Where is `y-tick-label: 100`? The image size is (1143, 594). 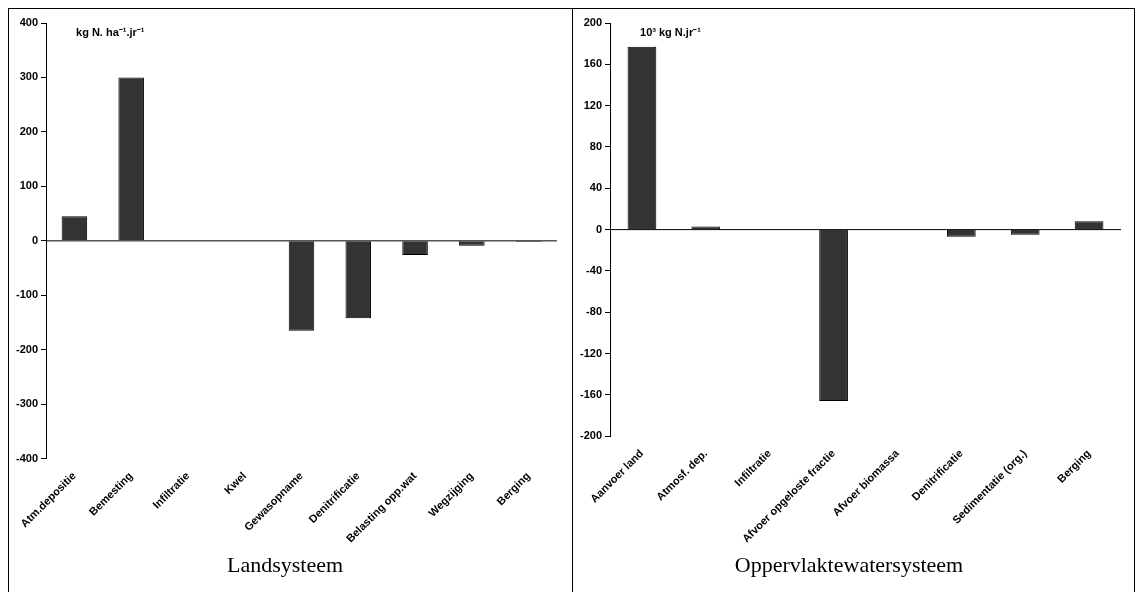 y-tick-label: 100 is located at coordinates (29, 185).